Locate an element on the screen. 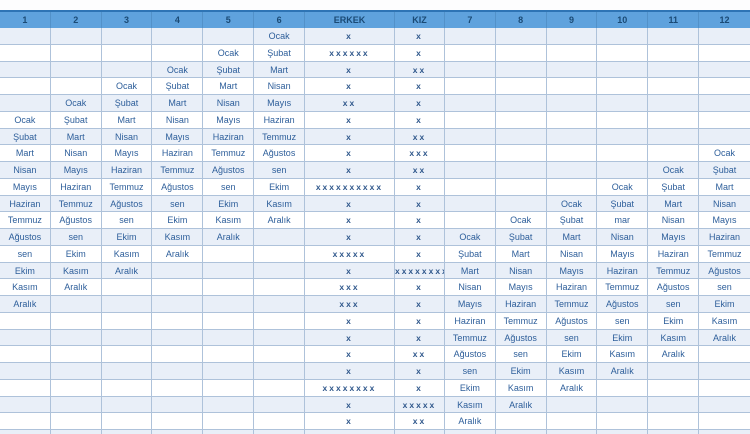 The image size is (750, 434). count-cell: xxxxx is located at coordinates (419, 405).